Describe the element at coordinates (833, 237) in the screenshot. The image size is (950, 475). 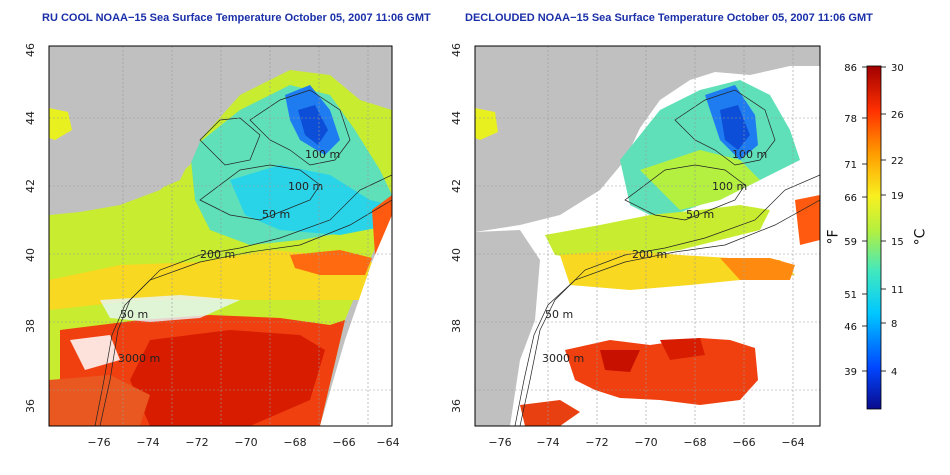
I see `fahrenheit-unit-label: °F` at that location.